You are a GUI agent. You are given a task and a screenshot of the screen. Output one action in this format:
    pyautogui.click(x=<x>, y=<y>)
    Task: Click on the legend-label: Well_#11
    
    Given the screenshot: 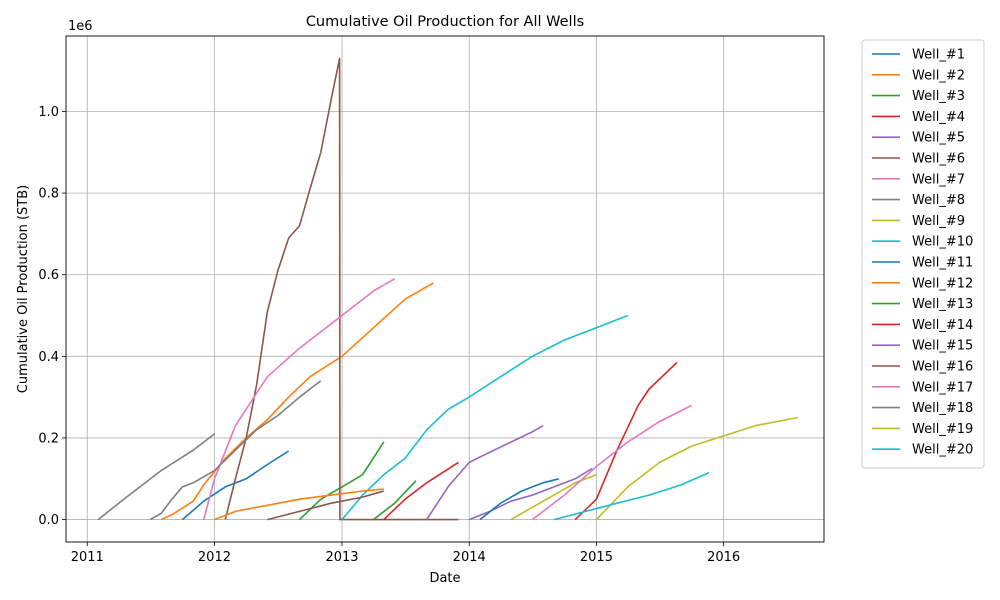 What is the action you would take?
    pyautogui.click(x=942, y=263)
    